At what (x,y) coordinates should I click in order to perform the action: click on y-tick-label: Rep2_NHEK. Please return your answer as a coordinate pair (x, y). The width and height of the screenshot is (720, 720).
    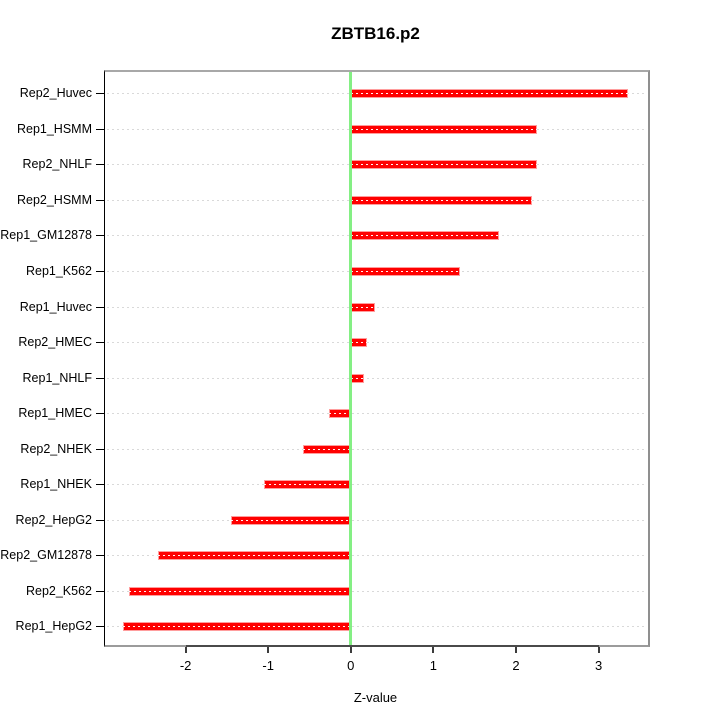
    Looking at the image, I should click on (56, 448).